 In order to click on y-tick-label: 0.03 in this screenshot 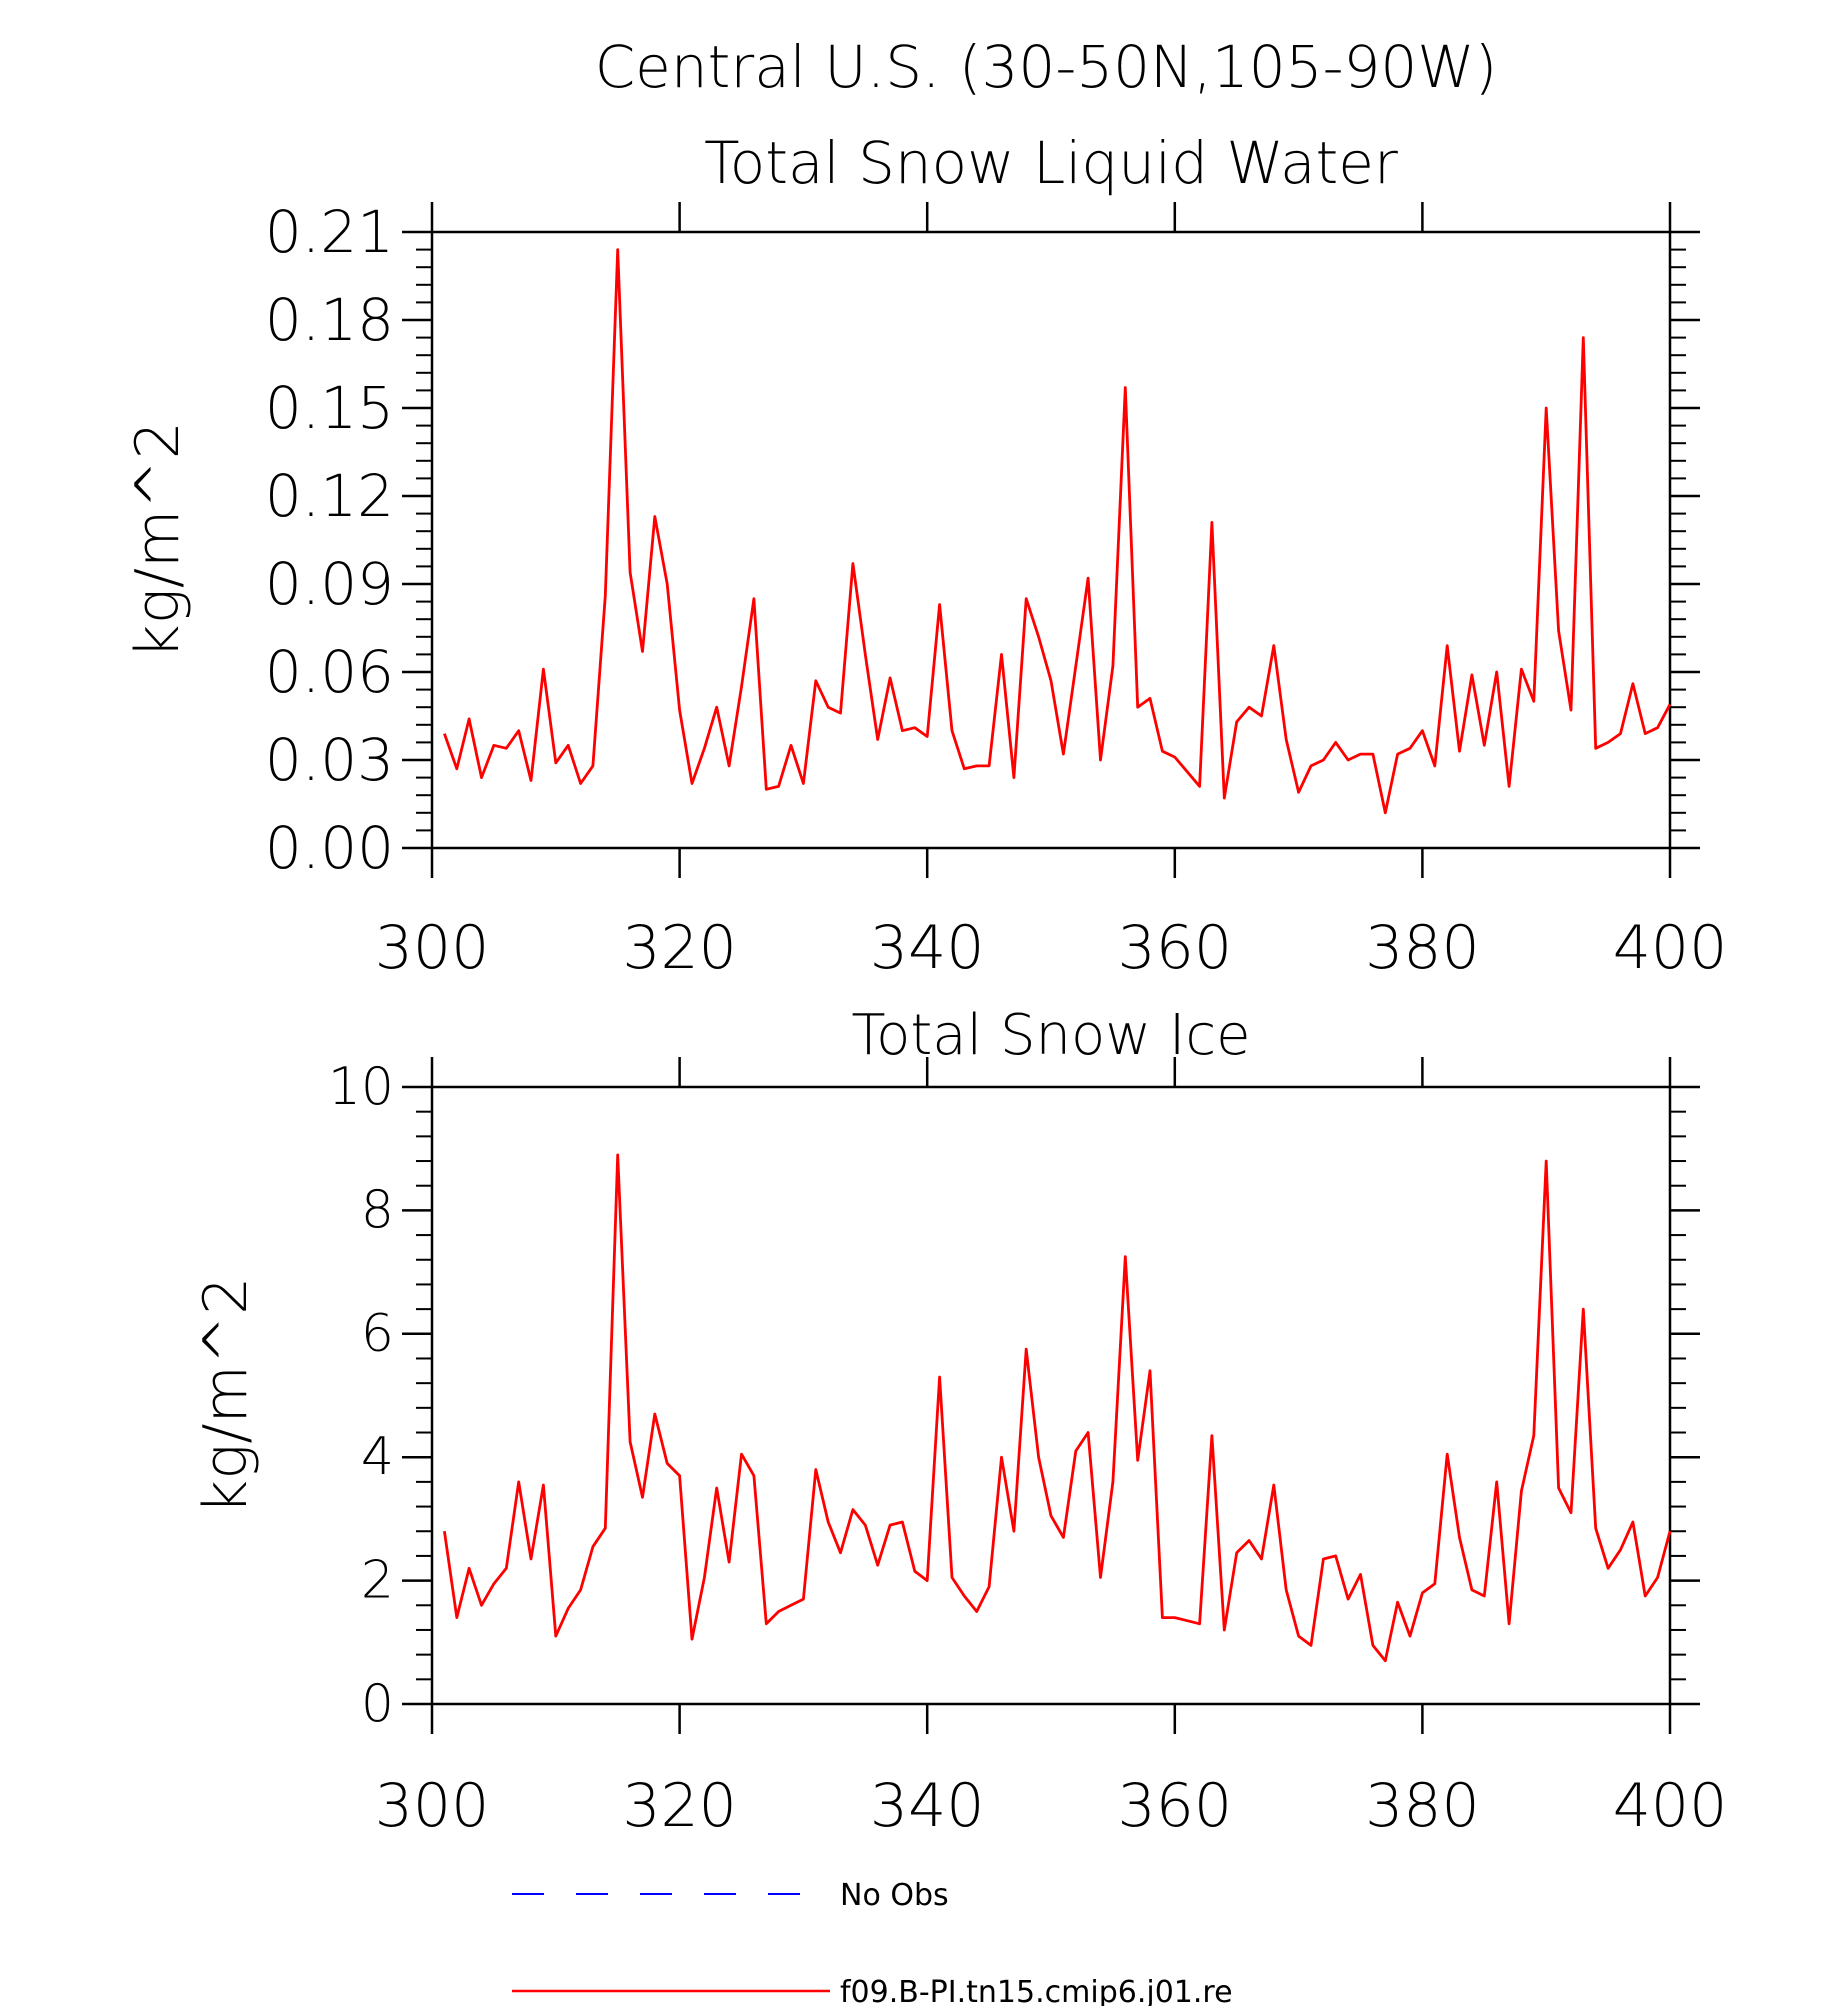, I will do `click(329, 760)`.